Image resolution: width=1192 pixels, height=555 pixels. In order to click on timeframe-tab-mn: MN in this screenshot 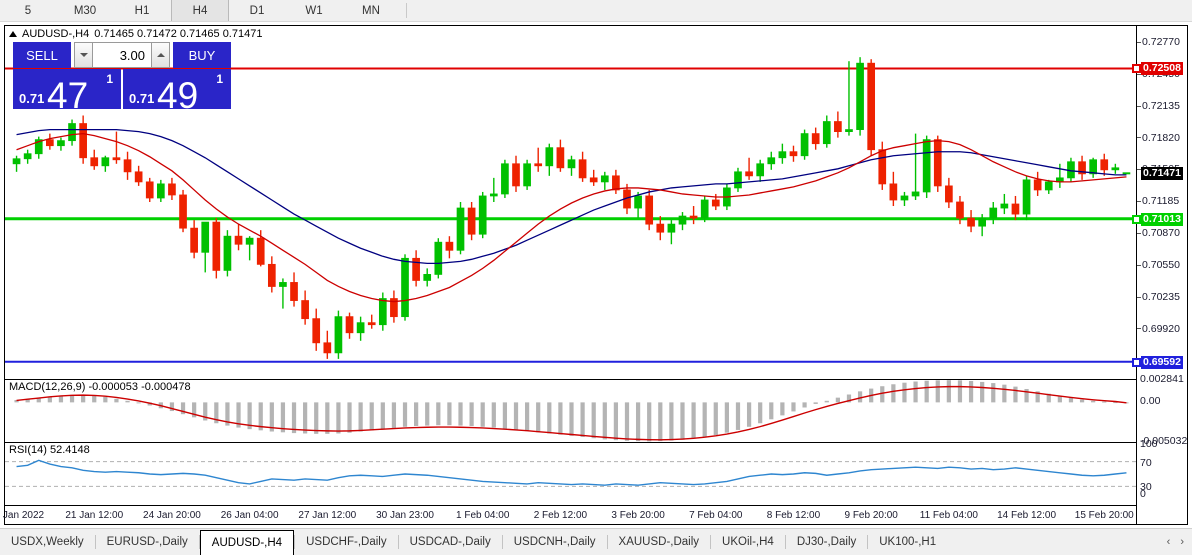, I will do `click(371, 10)`.